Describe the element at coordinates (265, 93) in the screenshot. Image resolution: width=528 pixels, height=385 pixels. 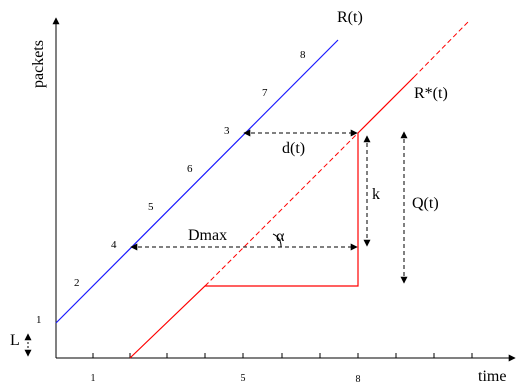
I see `point-label-7: 7` at that location.